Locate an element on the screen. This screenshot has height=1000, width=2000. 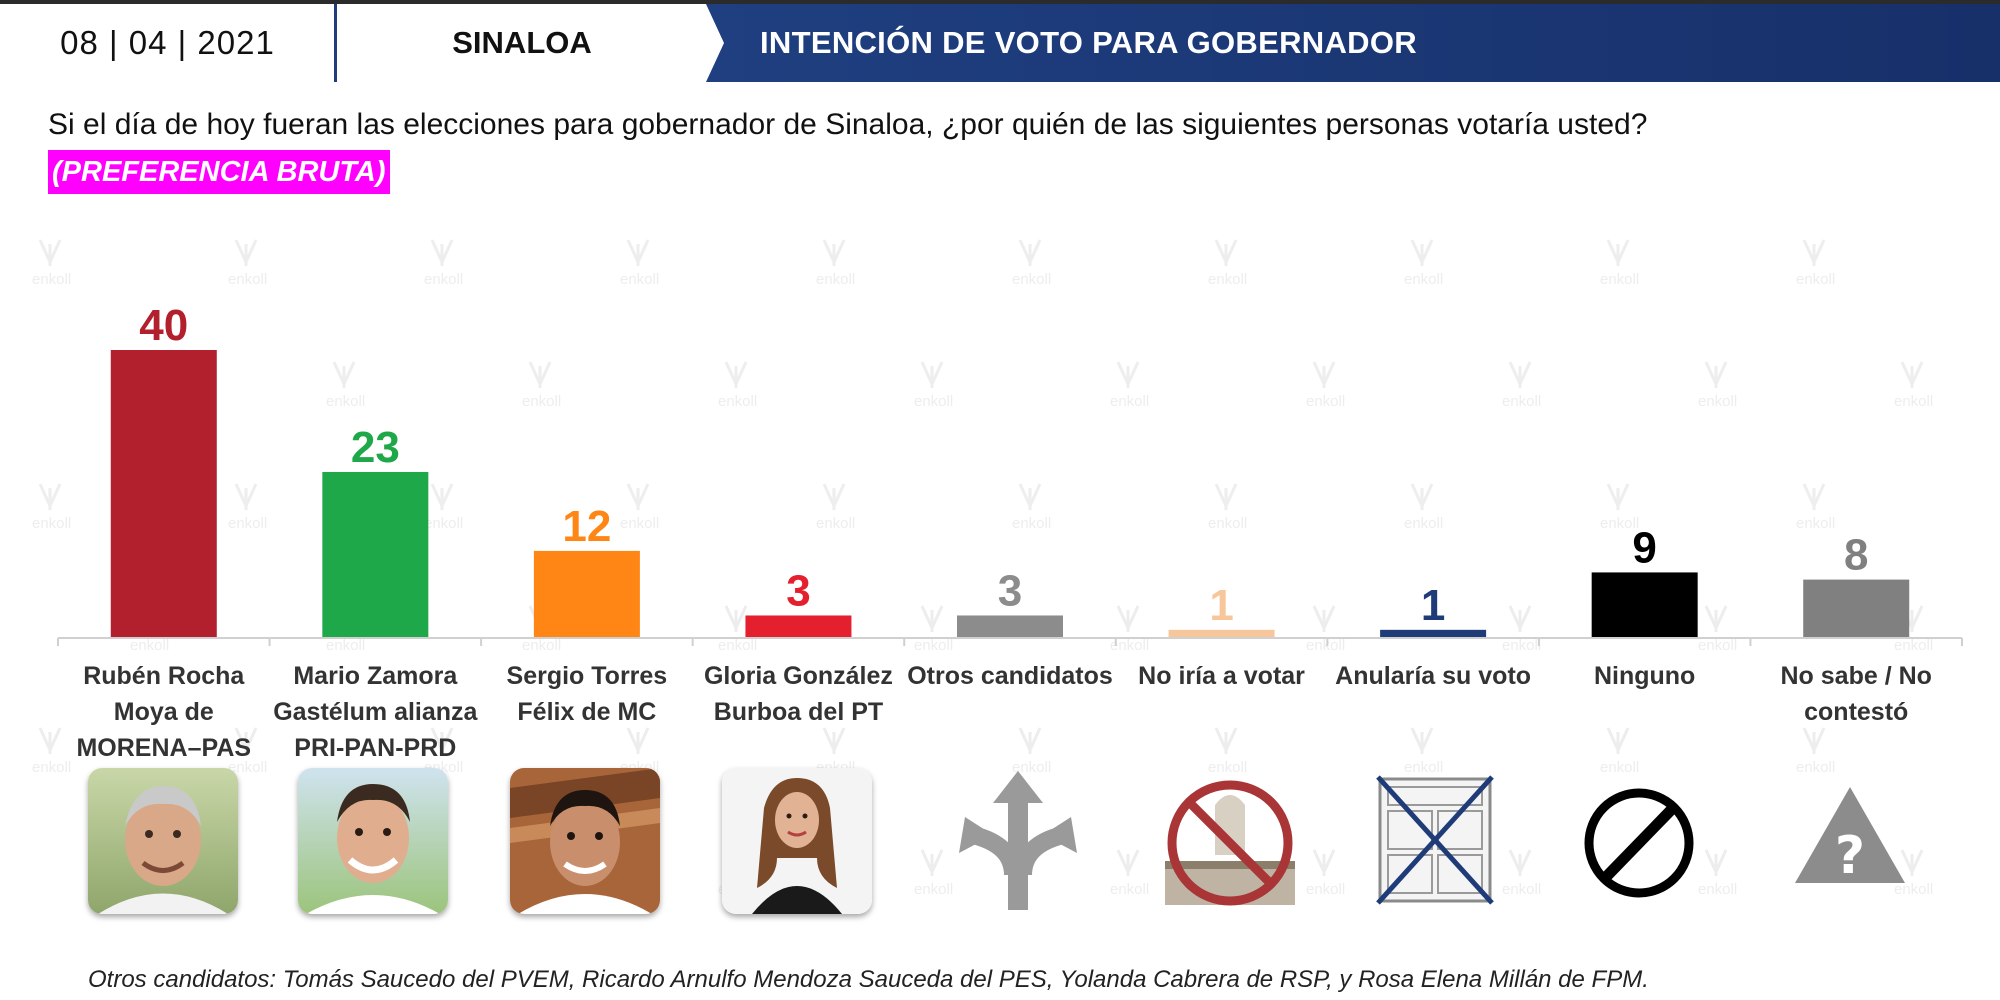
category-label-line: Anularía su voto is located at coordinates (1433, 676).